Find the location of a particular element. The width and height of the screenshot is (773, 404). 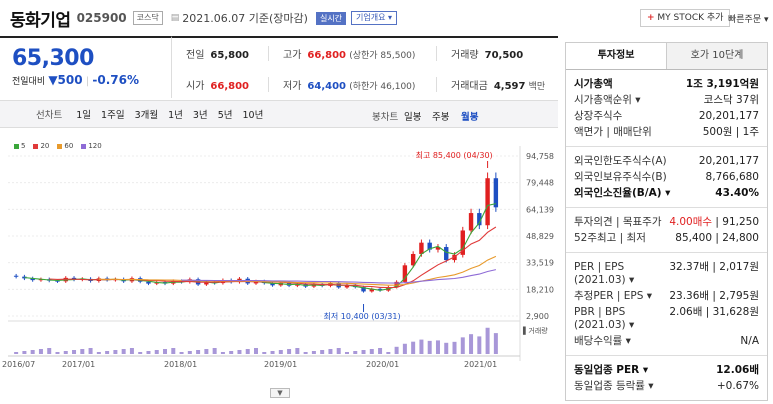

legend-ma120: 120 is located at coordinates (91, 146).